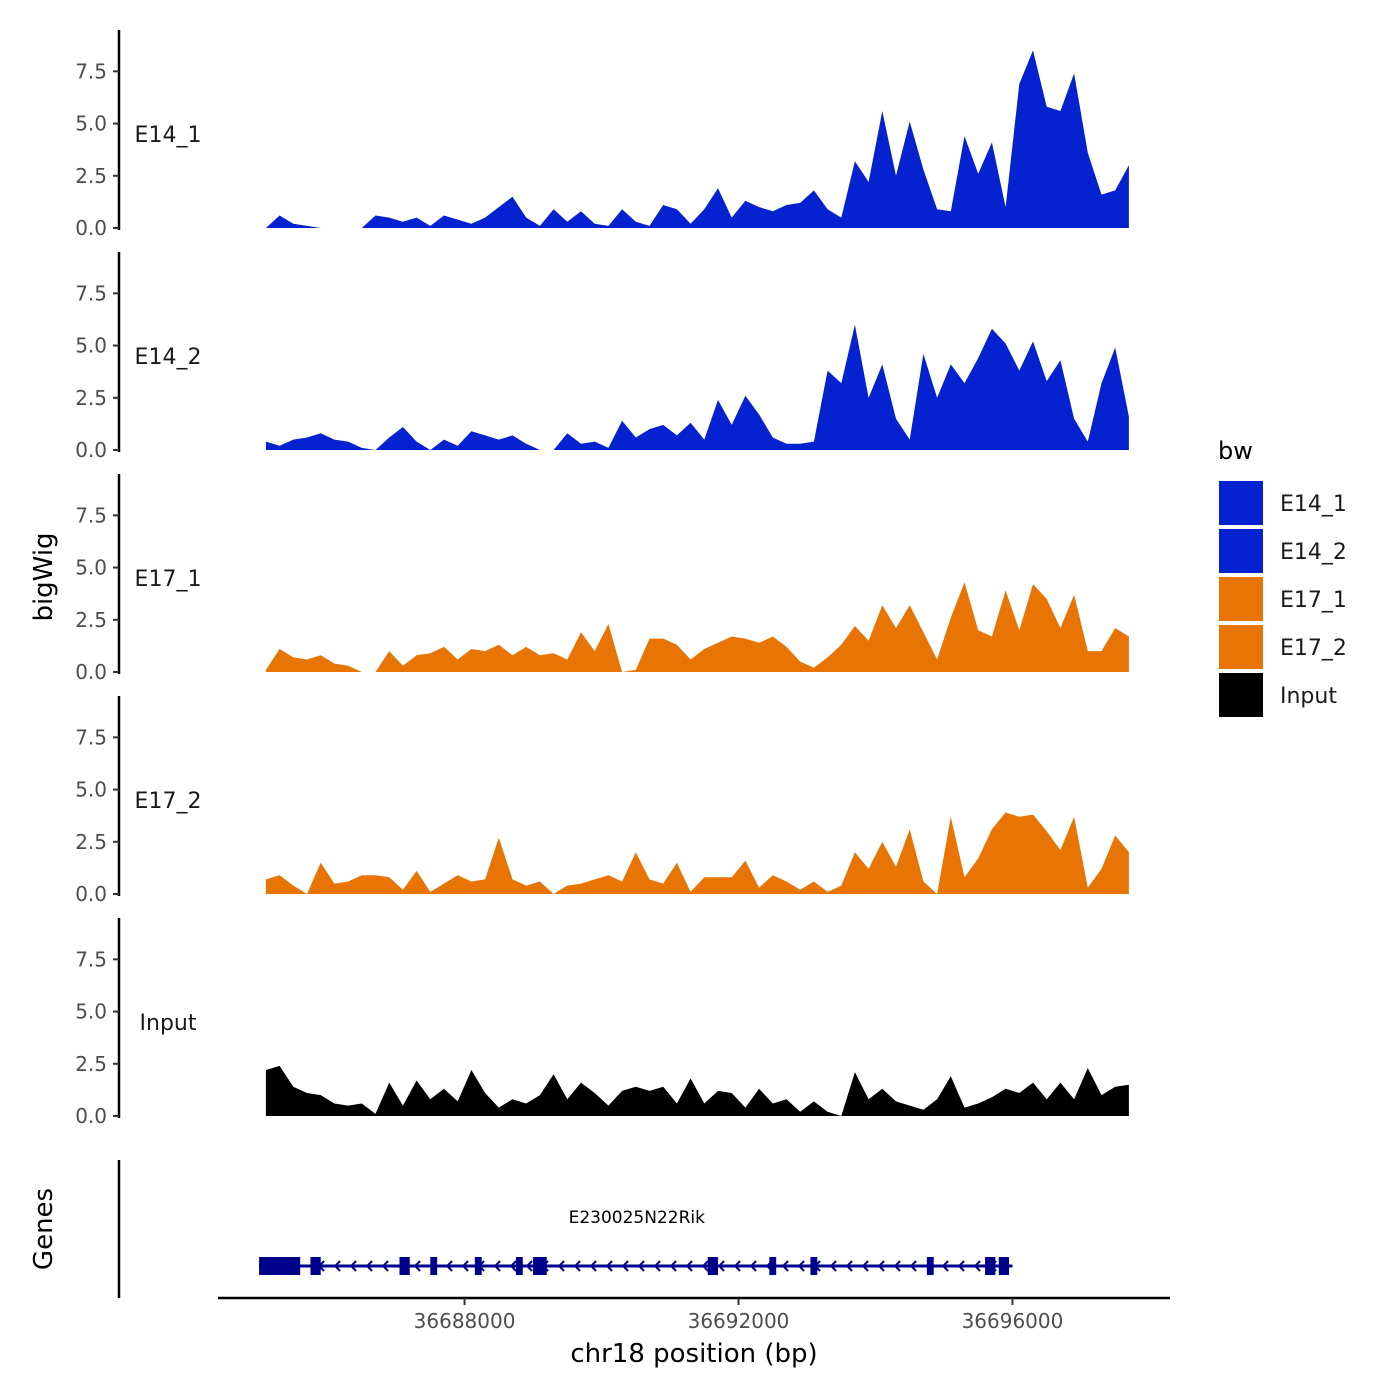 Image resolution: width=1400 pixels, height=1400 pixels. Describe the element at coordinates (694, 1314) in the screenshot. I see `x-axis: 36688000 36692000 36696000` at that location.